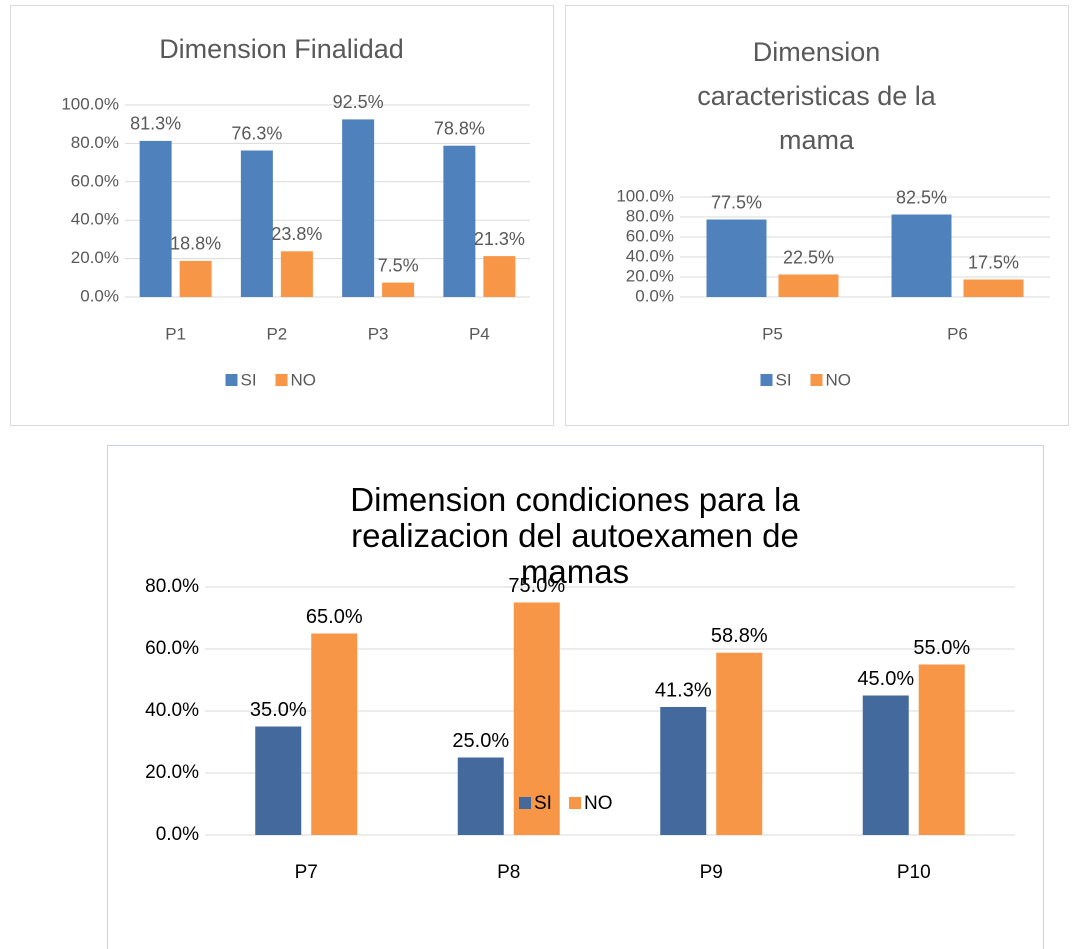 This screenshot has width=1072, height=949. I want to click on data-label: 76.3%, so click(256, 133).